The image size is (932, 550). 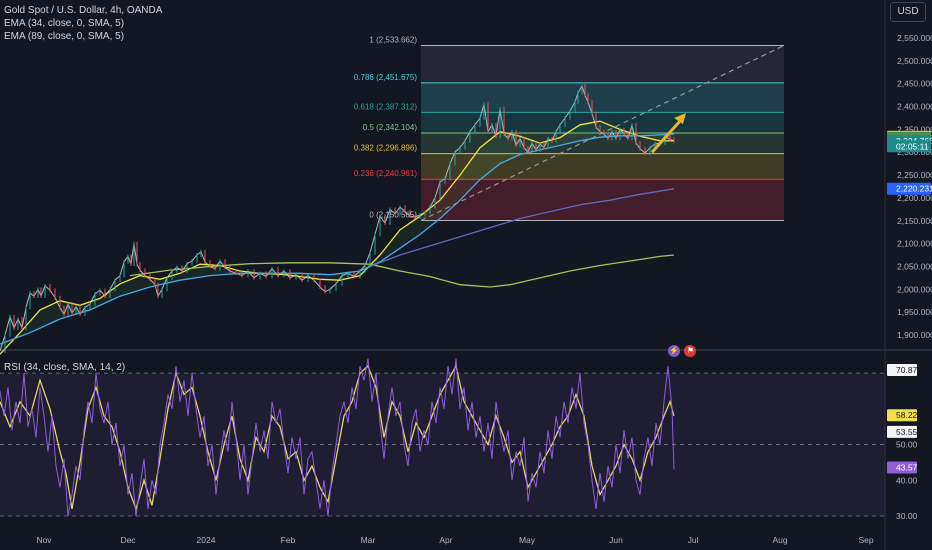 What do you see at coordinates (385, 173) in the screenshot?
I see `fib-label-5: 0.236 (2,240.961)` at bounding box center [385, 173].